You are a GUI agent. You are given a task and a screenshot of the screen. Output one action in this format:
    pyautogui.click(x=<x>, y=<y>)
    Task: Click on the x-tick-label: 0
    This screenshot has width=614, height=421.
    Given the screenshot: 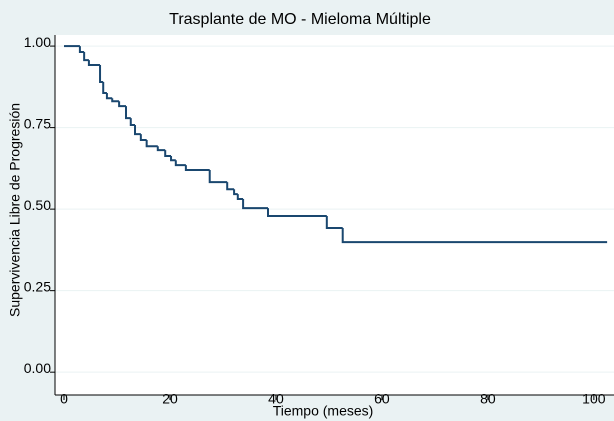 What is the action you would take?
    pyautogui.click(x=64, y=399)
    